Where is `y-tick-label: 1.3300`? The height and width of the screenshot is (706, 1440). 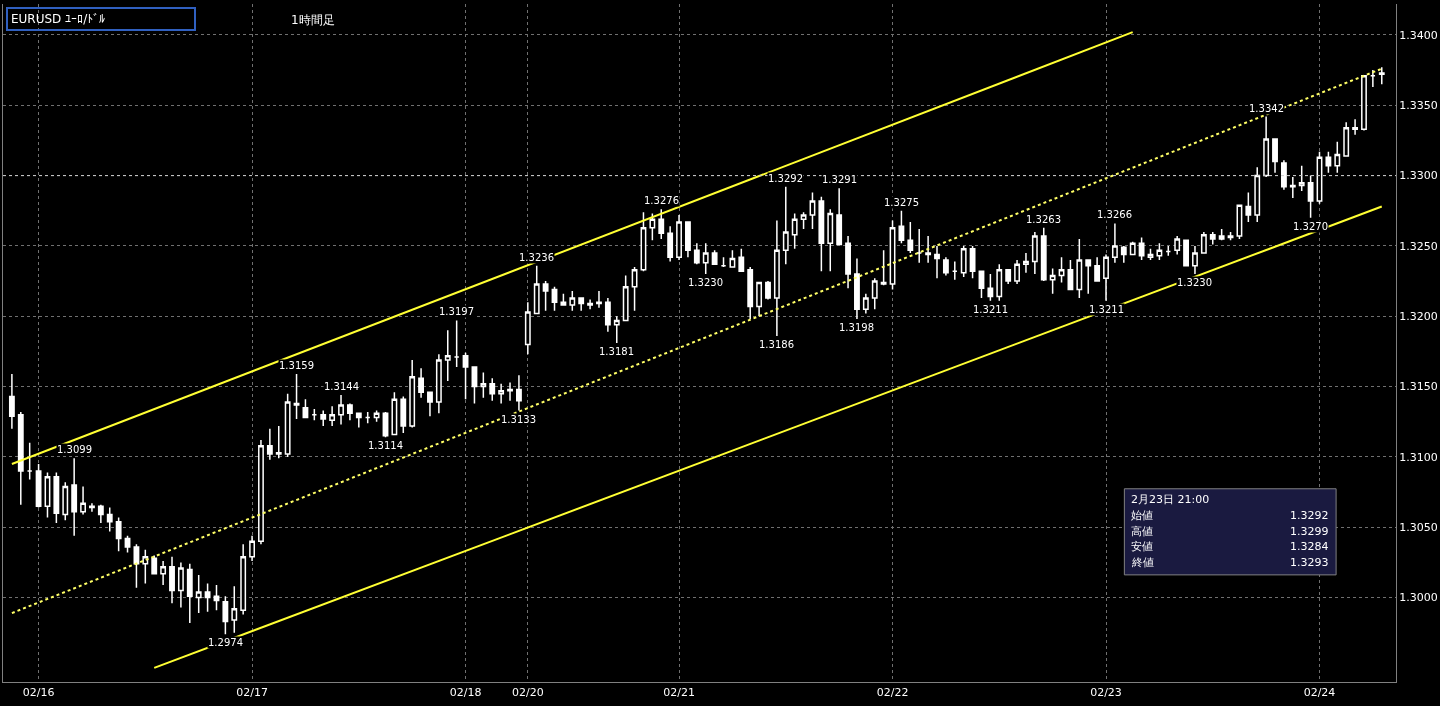
y-tick-label: 1.3300 is located at coordinates (1418, 176).